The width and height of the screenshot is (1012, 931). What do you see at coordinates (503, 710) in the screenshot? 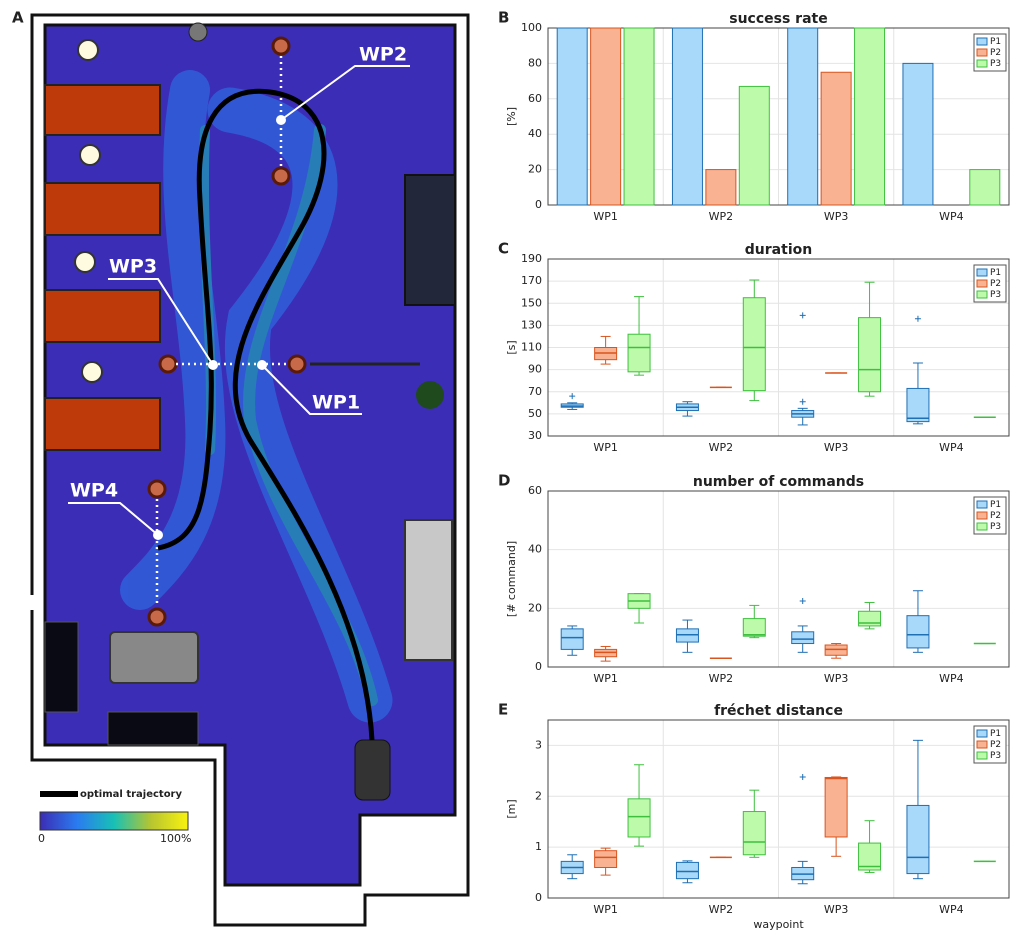
I see `panel-label: E` at bounding box center [503, 710].